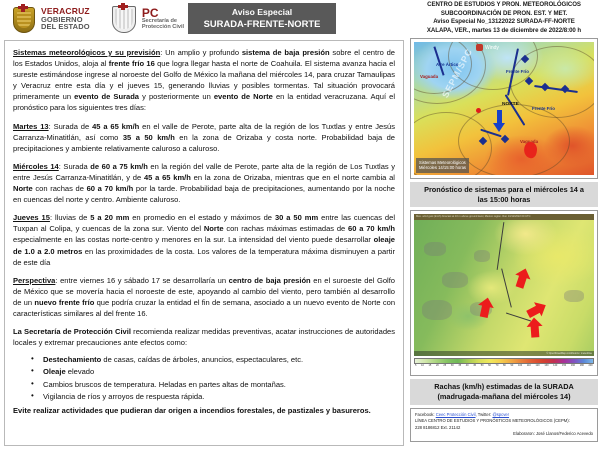 This screenshot has height=450, width=600. Describe the element at coordinates (455, 414) in the screenshot. I see `facebook-link: Ceec Protección Civil` at that location.